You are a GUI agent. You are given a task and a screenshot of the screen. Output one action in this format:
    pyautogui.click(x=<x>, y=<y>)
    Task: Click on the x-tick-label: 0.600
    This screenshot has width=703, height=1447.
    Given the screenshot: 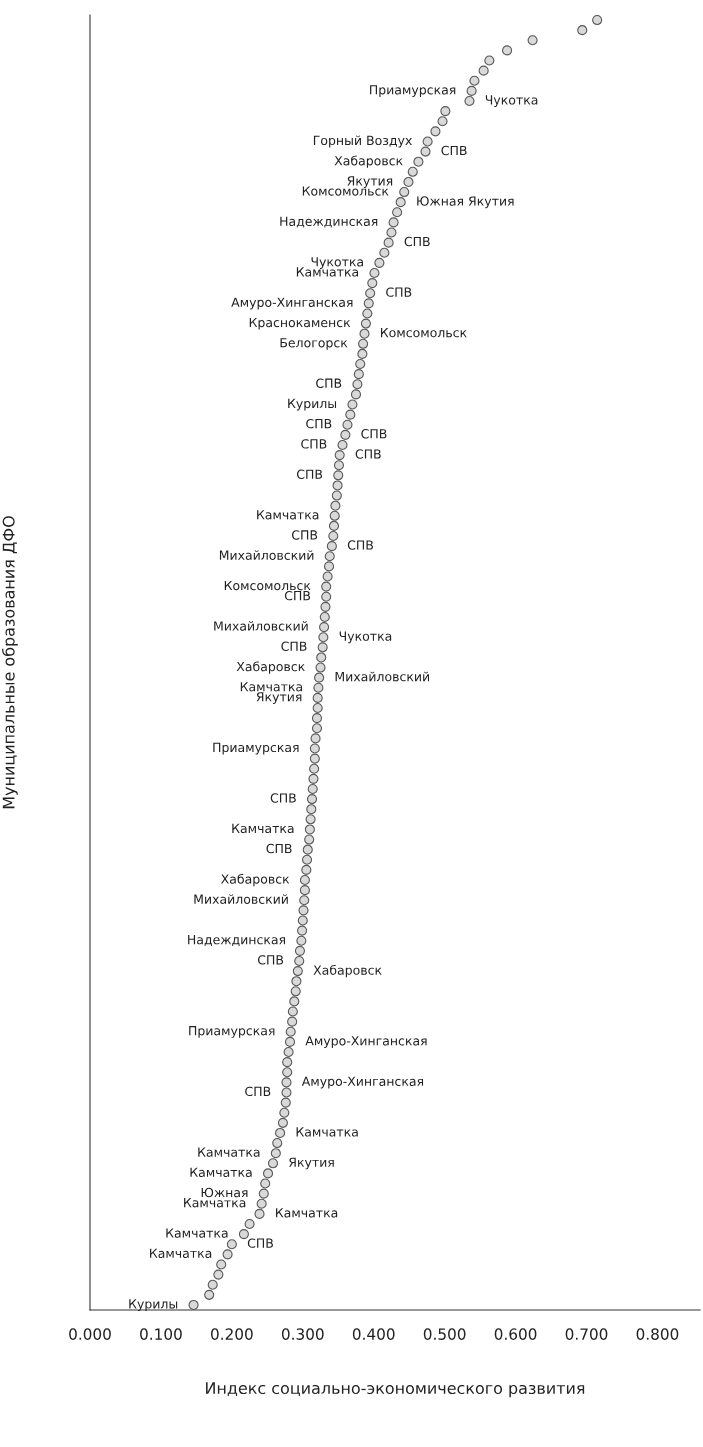 What is the action you would take?
    pyautogui.click(x=515, y=1334)
    